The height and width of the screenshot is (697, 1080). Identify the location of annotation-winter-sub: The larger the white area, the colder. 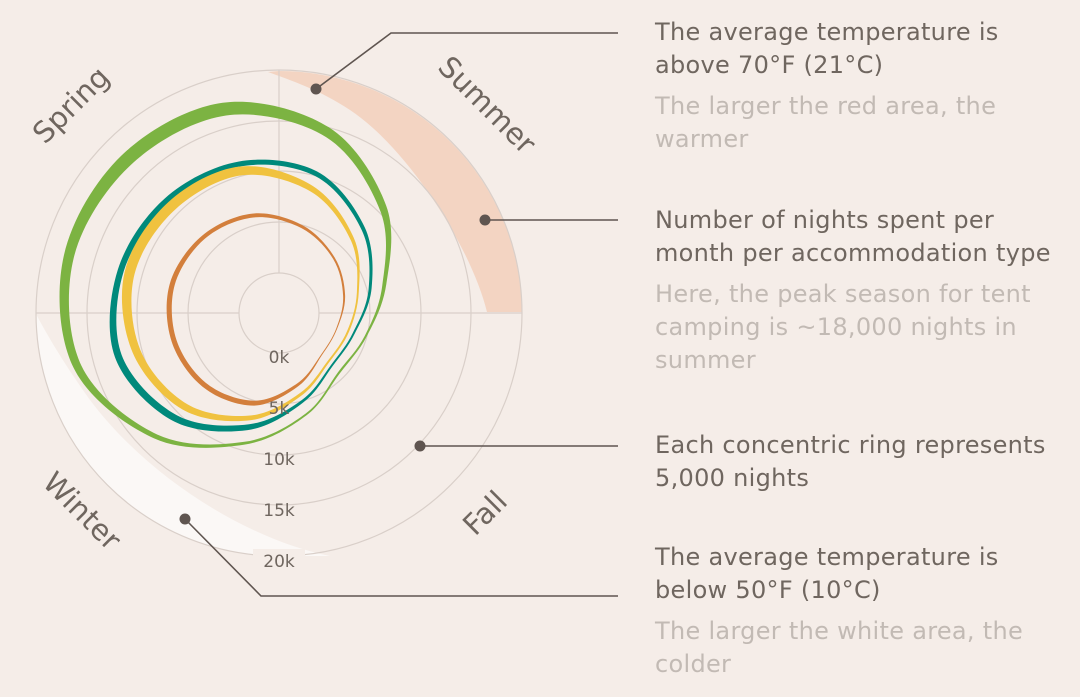
(839, 647).